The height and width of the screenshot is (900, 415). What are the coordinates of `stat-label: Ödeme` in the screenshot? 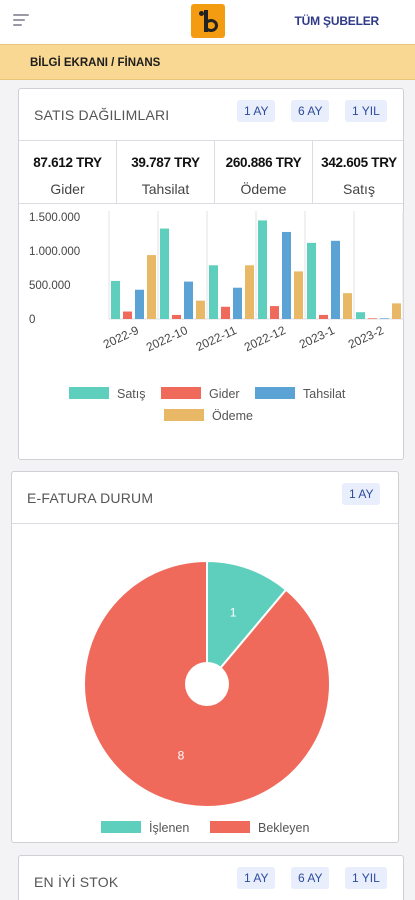 It's located at (263, 189).